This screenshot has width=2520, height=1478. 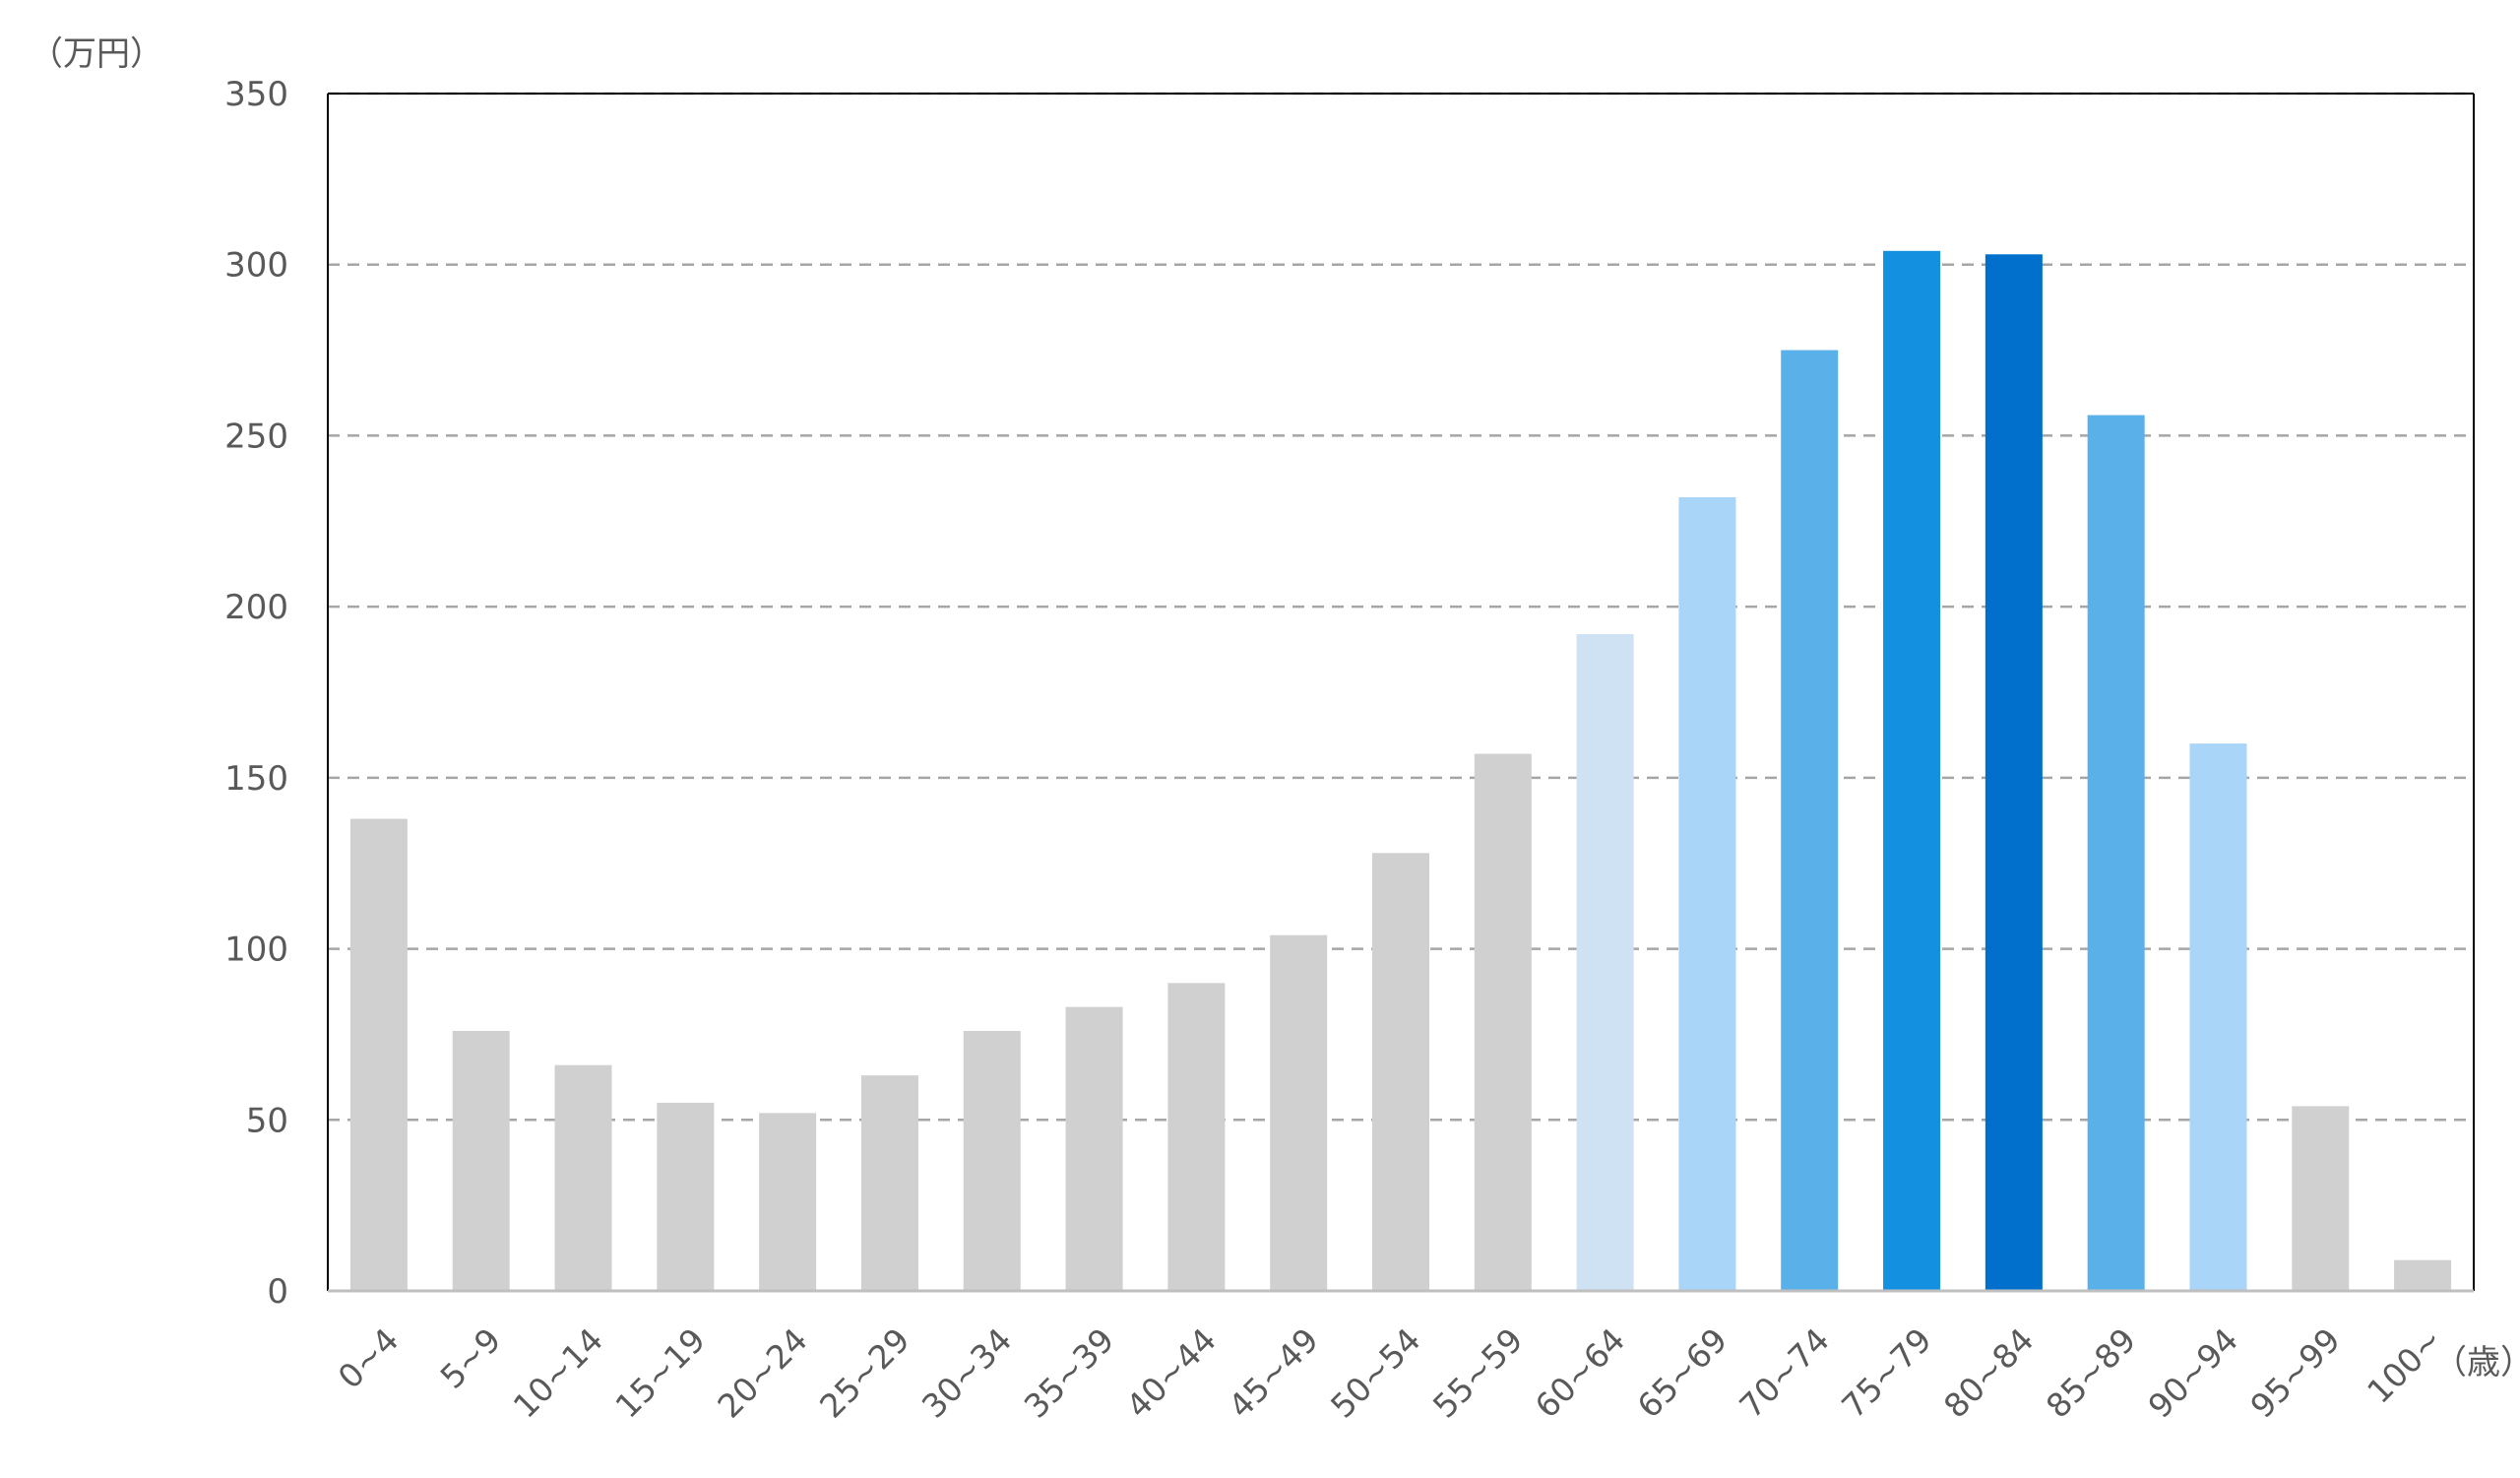 I want to click on y-tick-label: 0, so click(x=277, y=1292).